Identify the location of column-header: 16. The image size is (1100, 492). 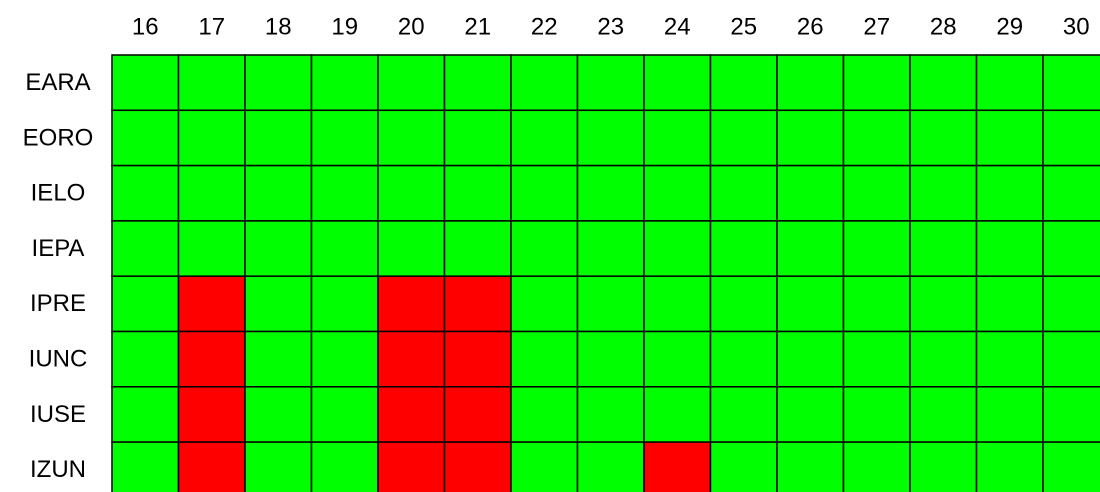
(145, 26).